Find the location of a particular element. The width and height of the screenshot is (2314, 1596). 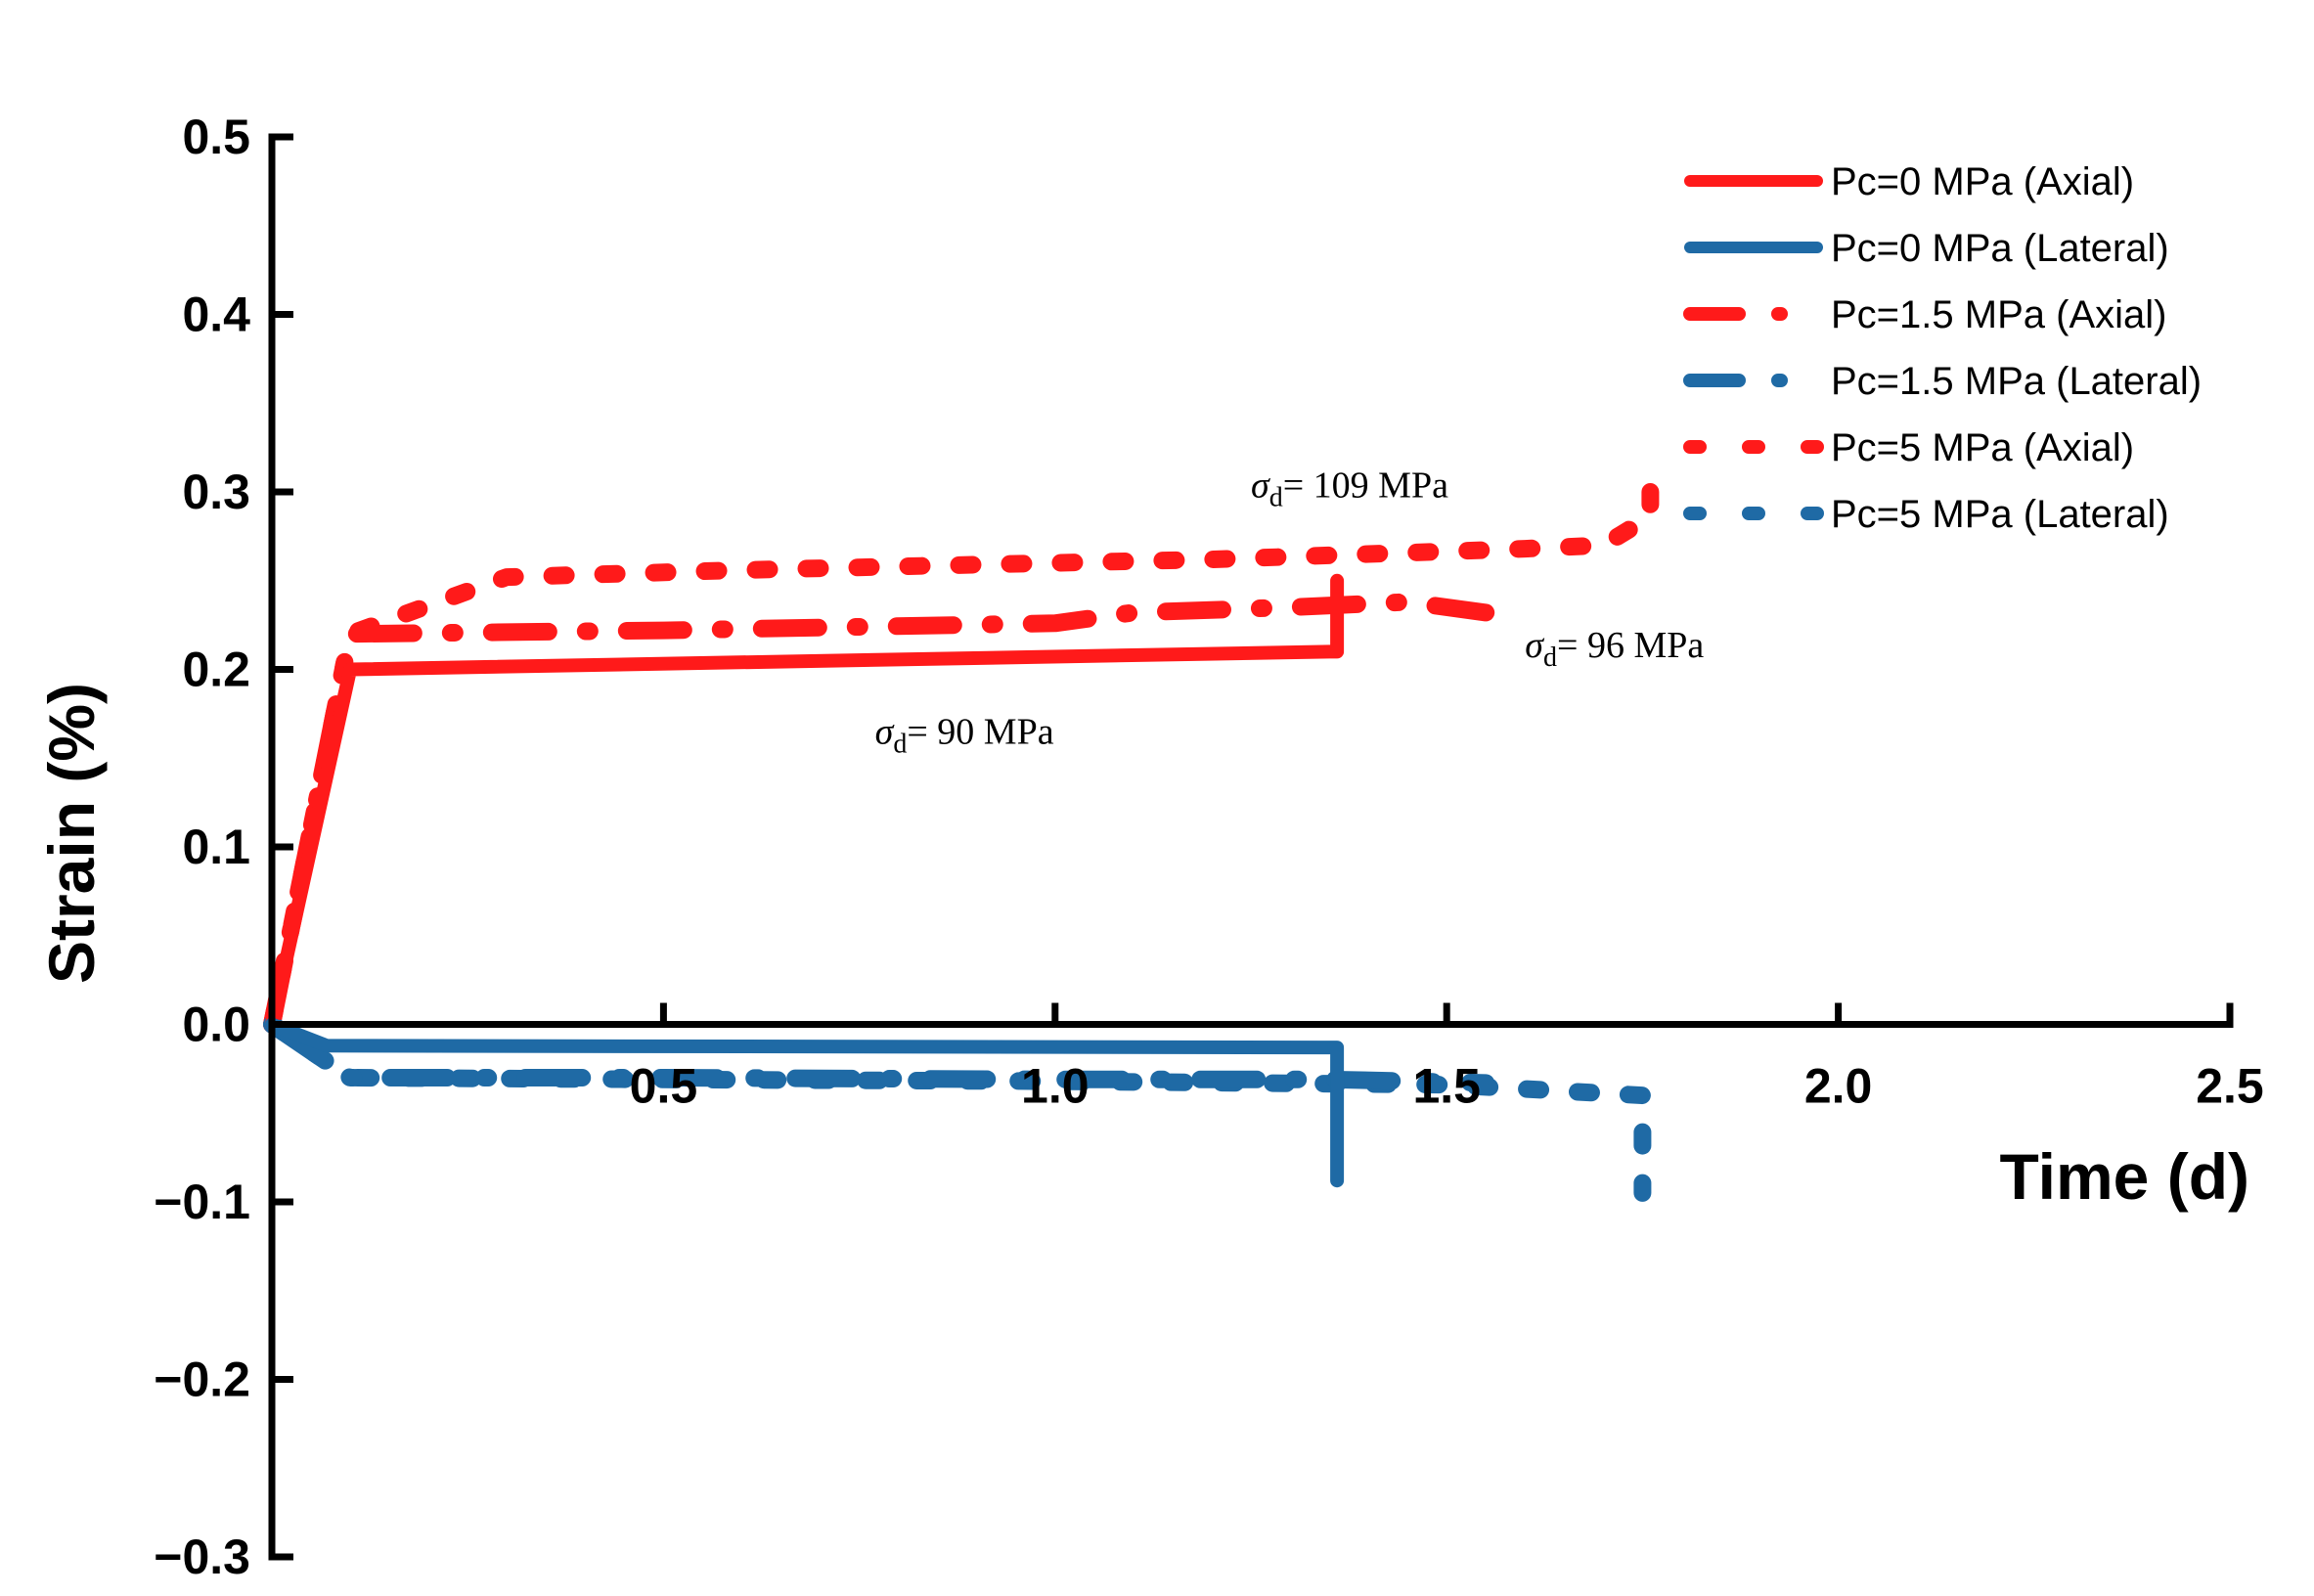

y-tick-label: 0.2 is located at coordinates (216, 670).